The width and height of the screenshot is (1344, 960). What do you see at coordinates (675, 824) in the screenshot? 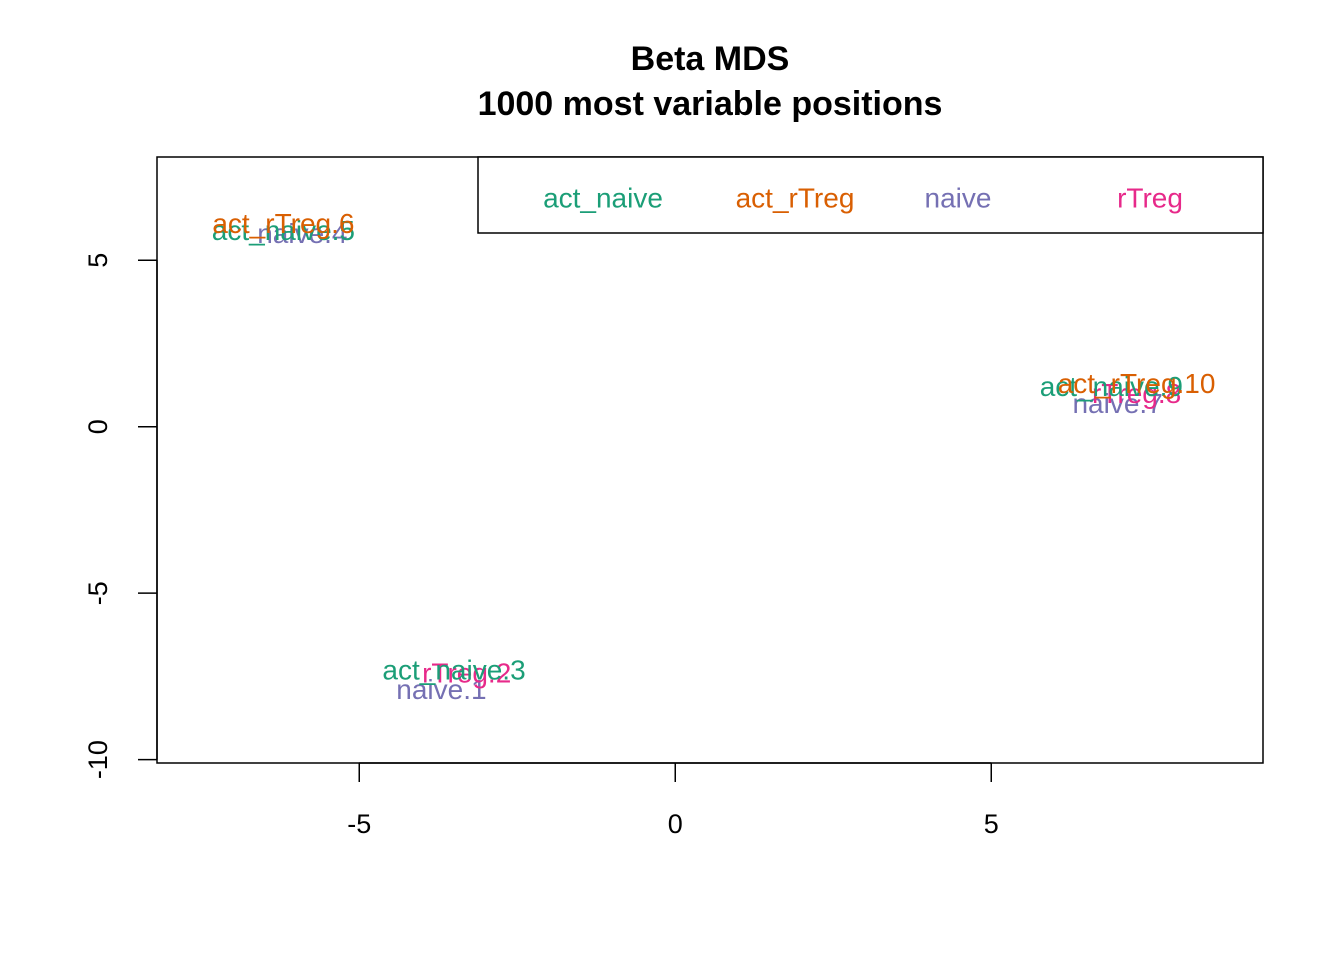
I see `x-tick-label: 0` at bounding box center [675, 824].